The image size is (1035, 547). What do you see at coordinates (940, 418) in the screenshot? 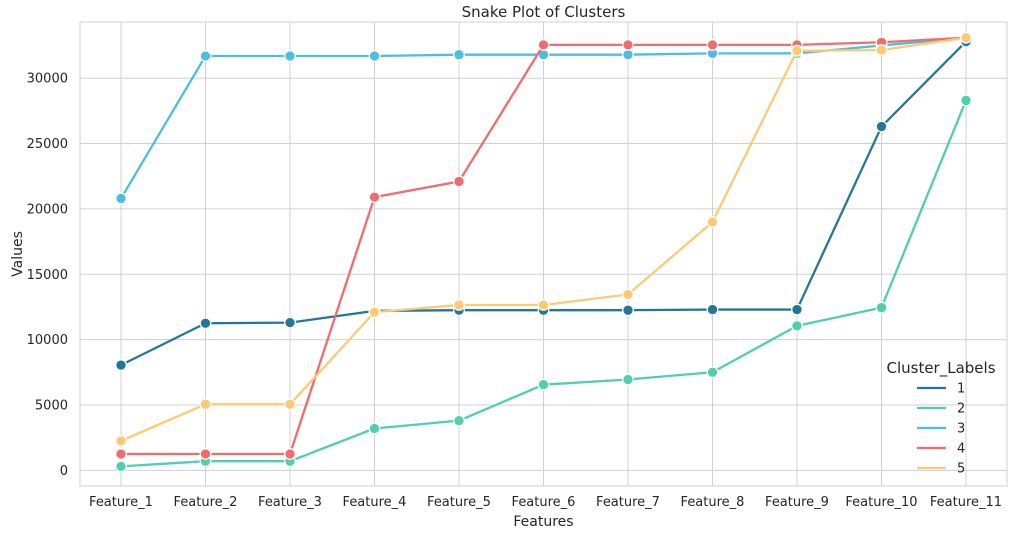
I see `legend: Cluster_Labels 1 2 3 4 5` at bounding box center [940, 418].